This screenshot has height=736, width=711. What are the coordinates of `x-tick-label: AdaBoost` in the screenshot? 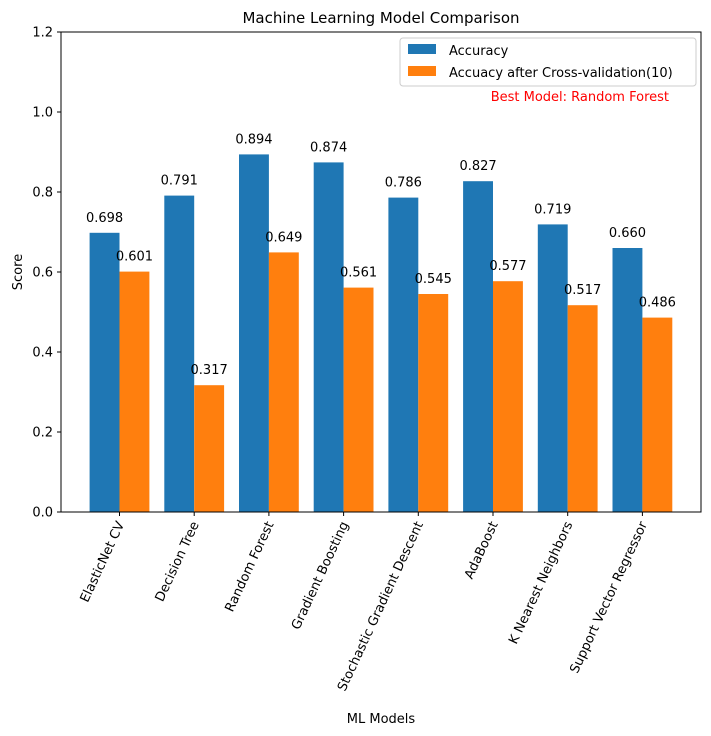 It's located at (482, 550).